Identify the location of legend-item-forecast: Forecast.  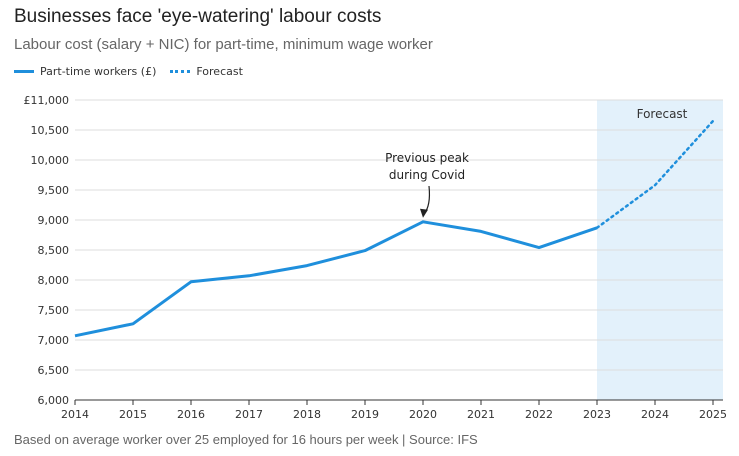
(206, 71).